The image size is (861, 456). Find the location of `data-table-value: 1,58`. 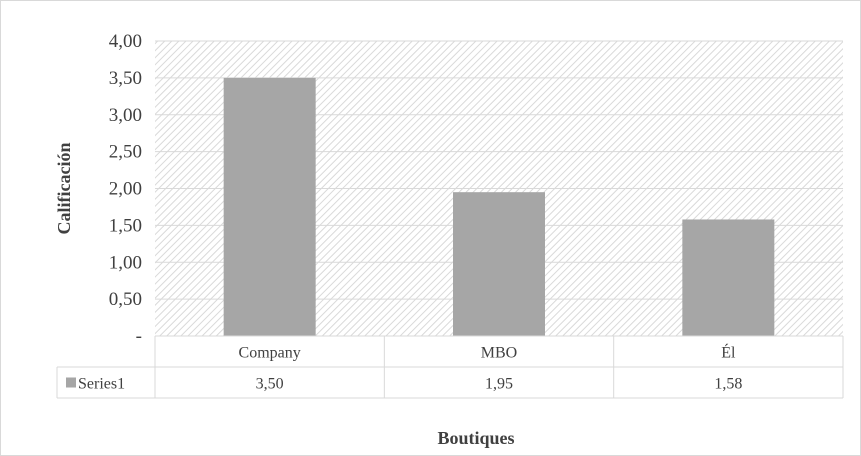

data-table-value: 1,58 is located at coordinates (728, 384).